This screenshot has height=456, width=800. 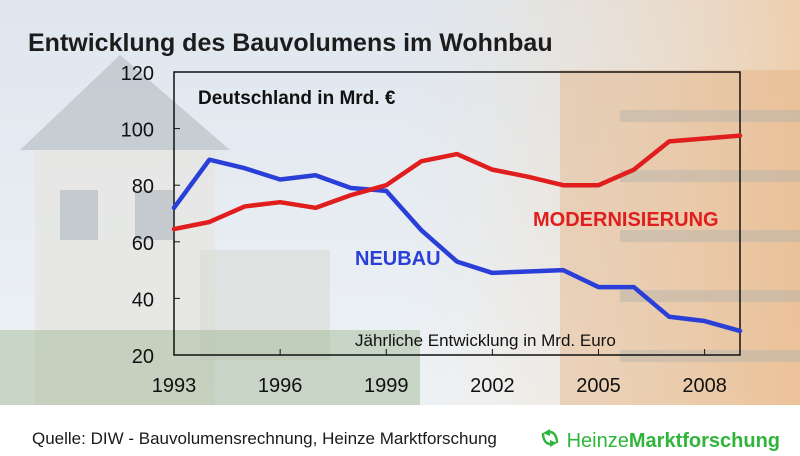 I want to click on x-tick-label: 1999, so click(x=386, y=386).